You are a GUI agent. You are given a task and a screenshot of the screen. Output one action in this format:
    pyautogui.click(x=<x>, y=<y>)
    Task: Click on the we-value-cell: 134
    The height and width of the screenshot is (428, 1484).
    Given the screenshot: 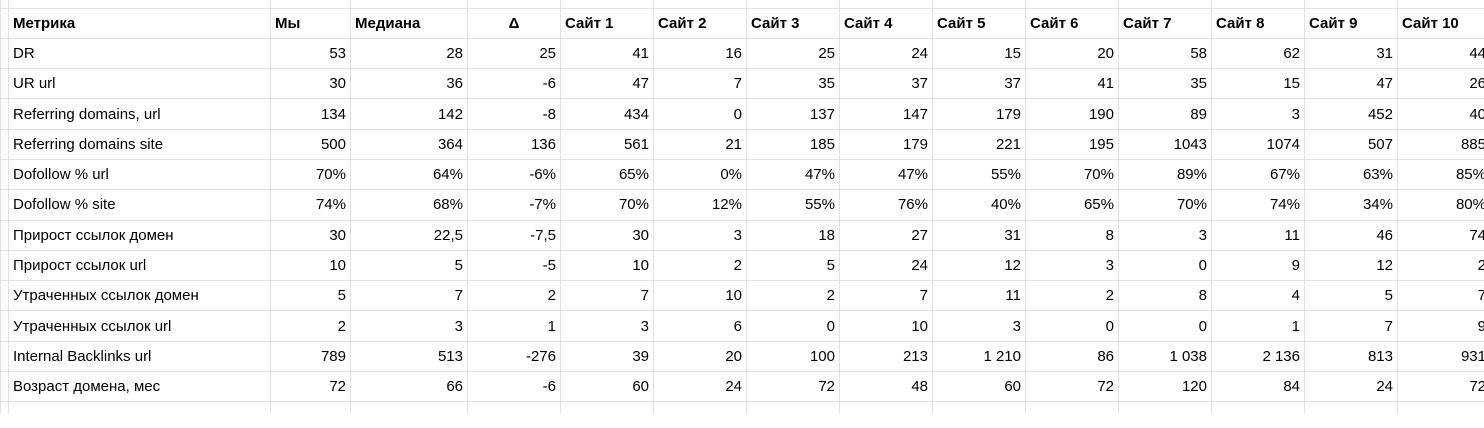 What is the action you would take?
    pyautogui.click(x=310, y=114)
    